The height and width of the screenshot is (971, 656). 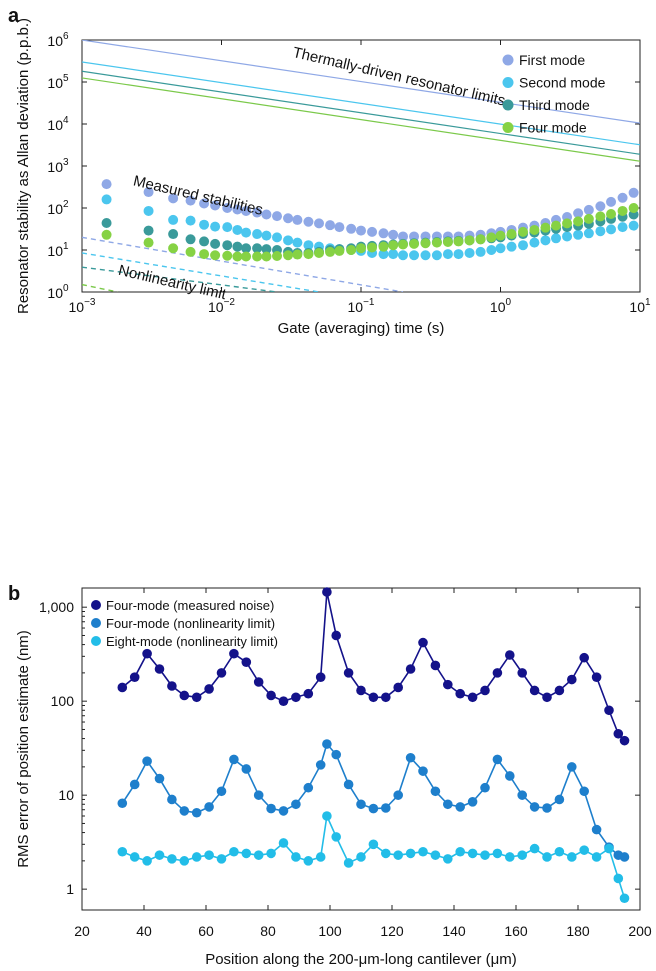 What do you see at coordinates (640, 306) in the screenshot?
I see `panel-a-x-tick-label: 10¹` at bounding box center [640, 306].